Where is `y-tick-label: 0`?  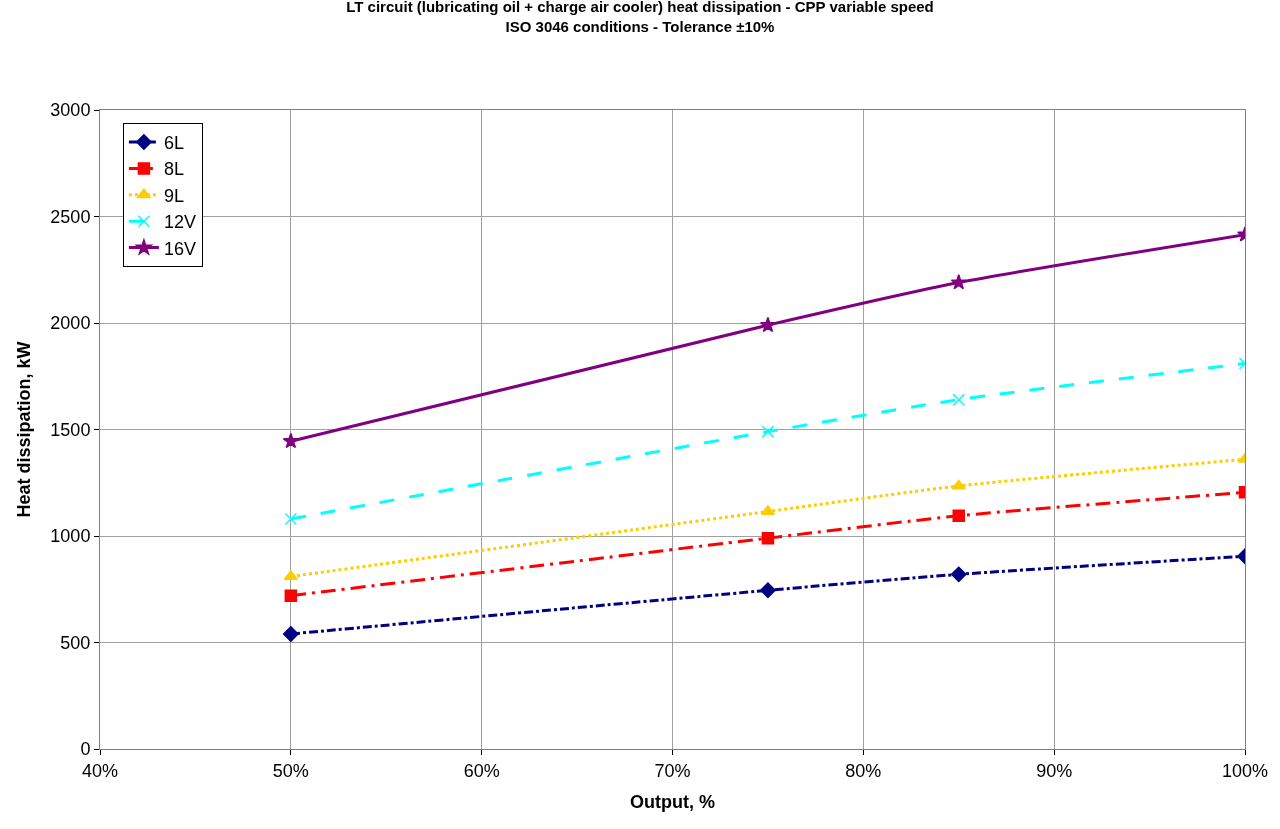 y-tick-label: 0 is located at coordinates (85, 749).